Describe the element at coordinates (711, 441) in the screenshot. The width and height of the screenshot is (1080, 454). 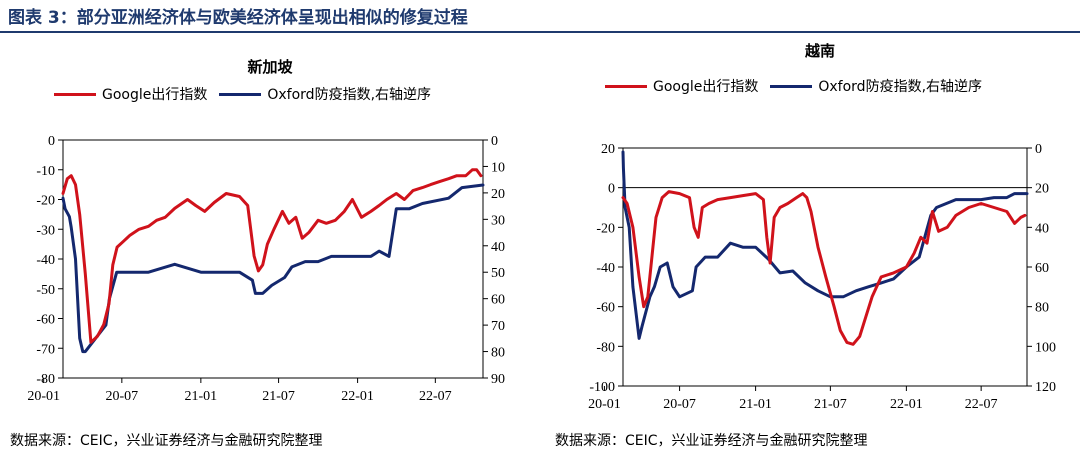
I see `source-note-right: 数据来源：CEIC，兴业证券经济与金融研究院整理` at that location.